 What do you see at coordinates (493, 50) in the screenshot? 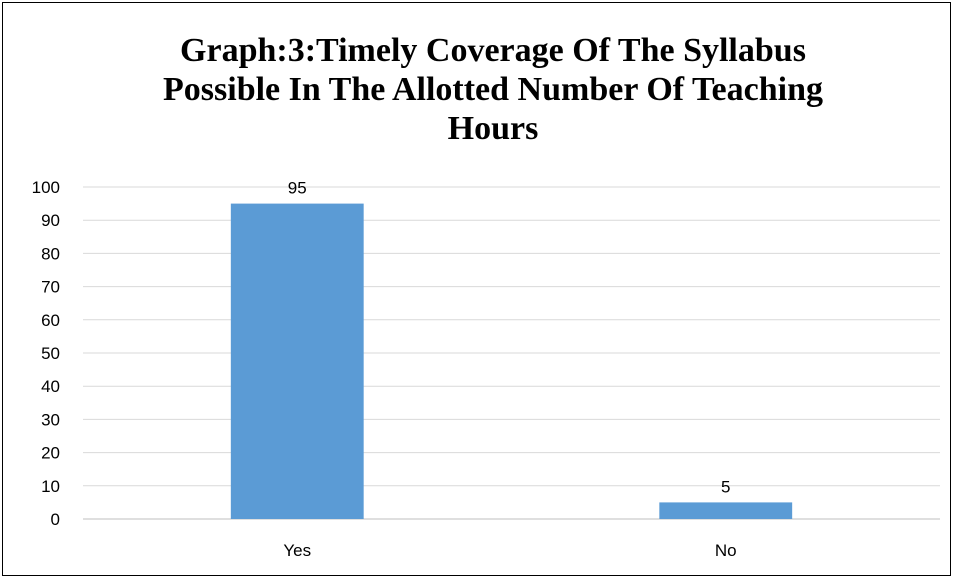
I see `chart-title-line-1: Graph:3:Timely Coverage Of The Syllabus` at bounding box center [493, 50].